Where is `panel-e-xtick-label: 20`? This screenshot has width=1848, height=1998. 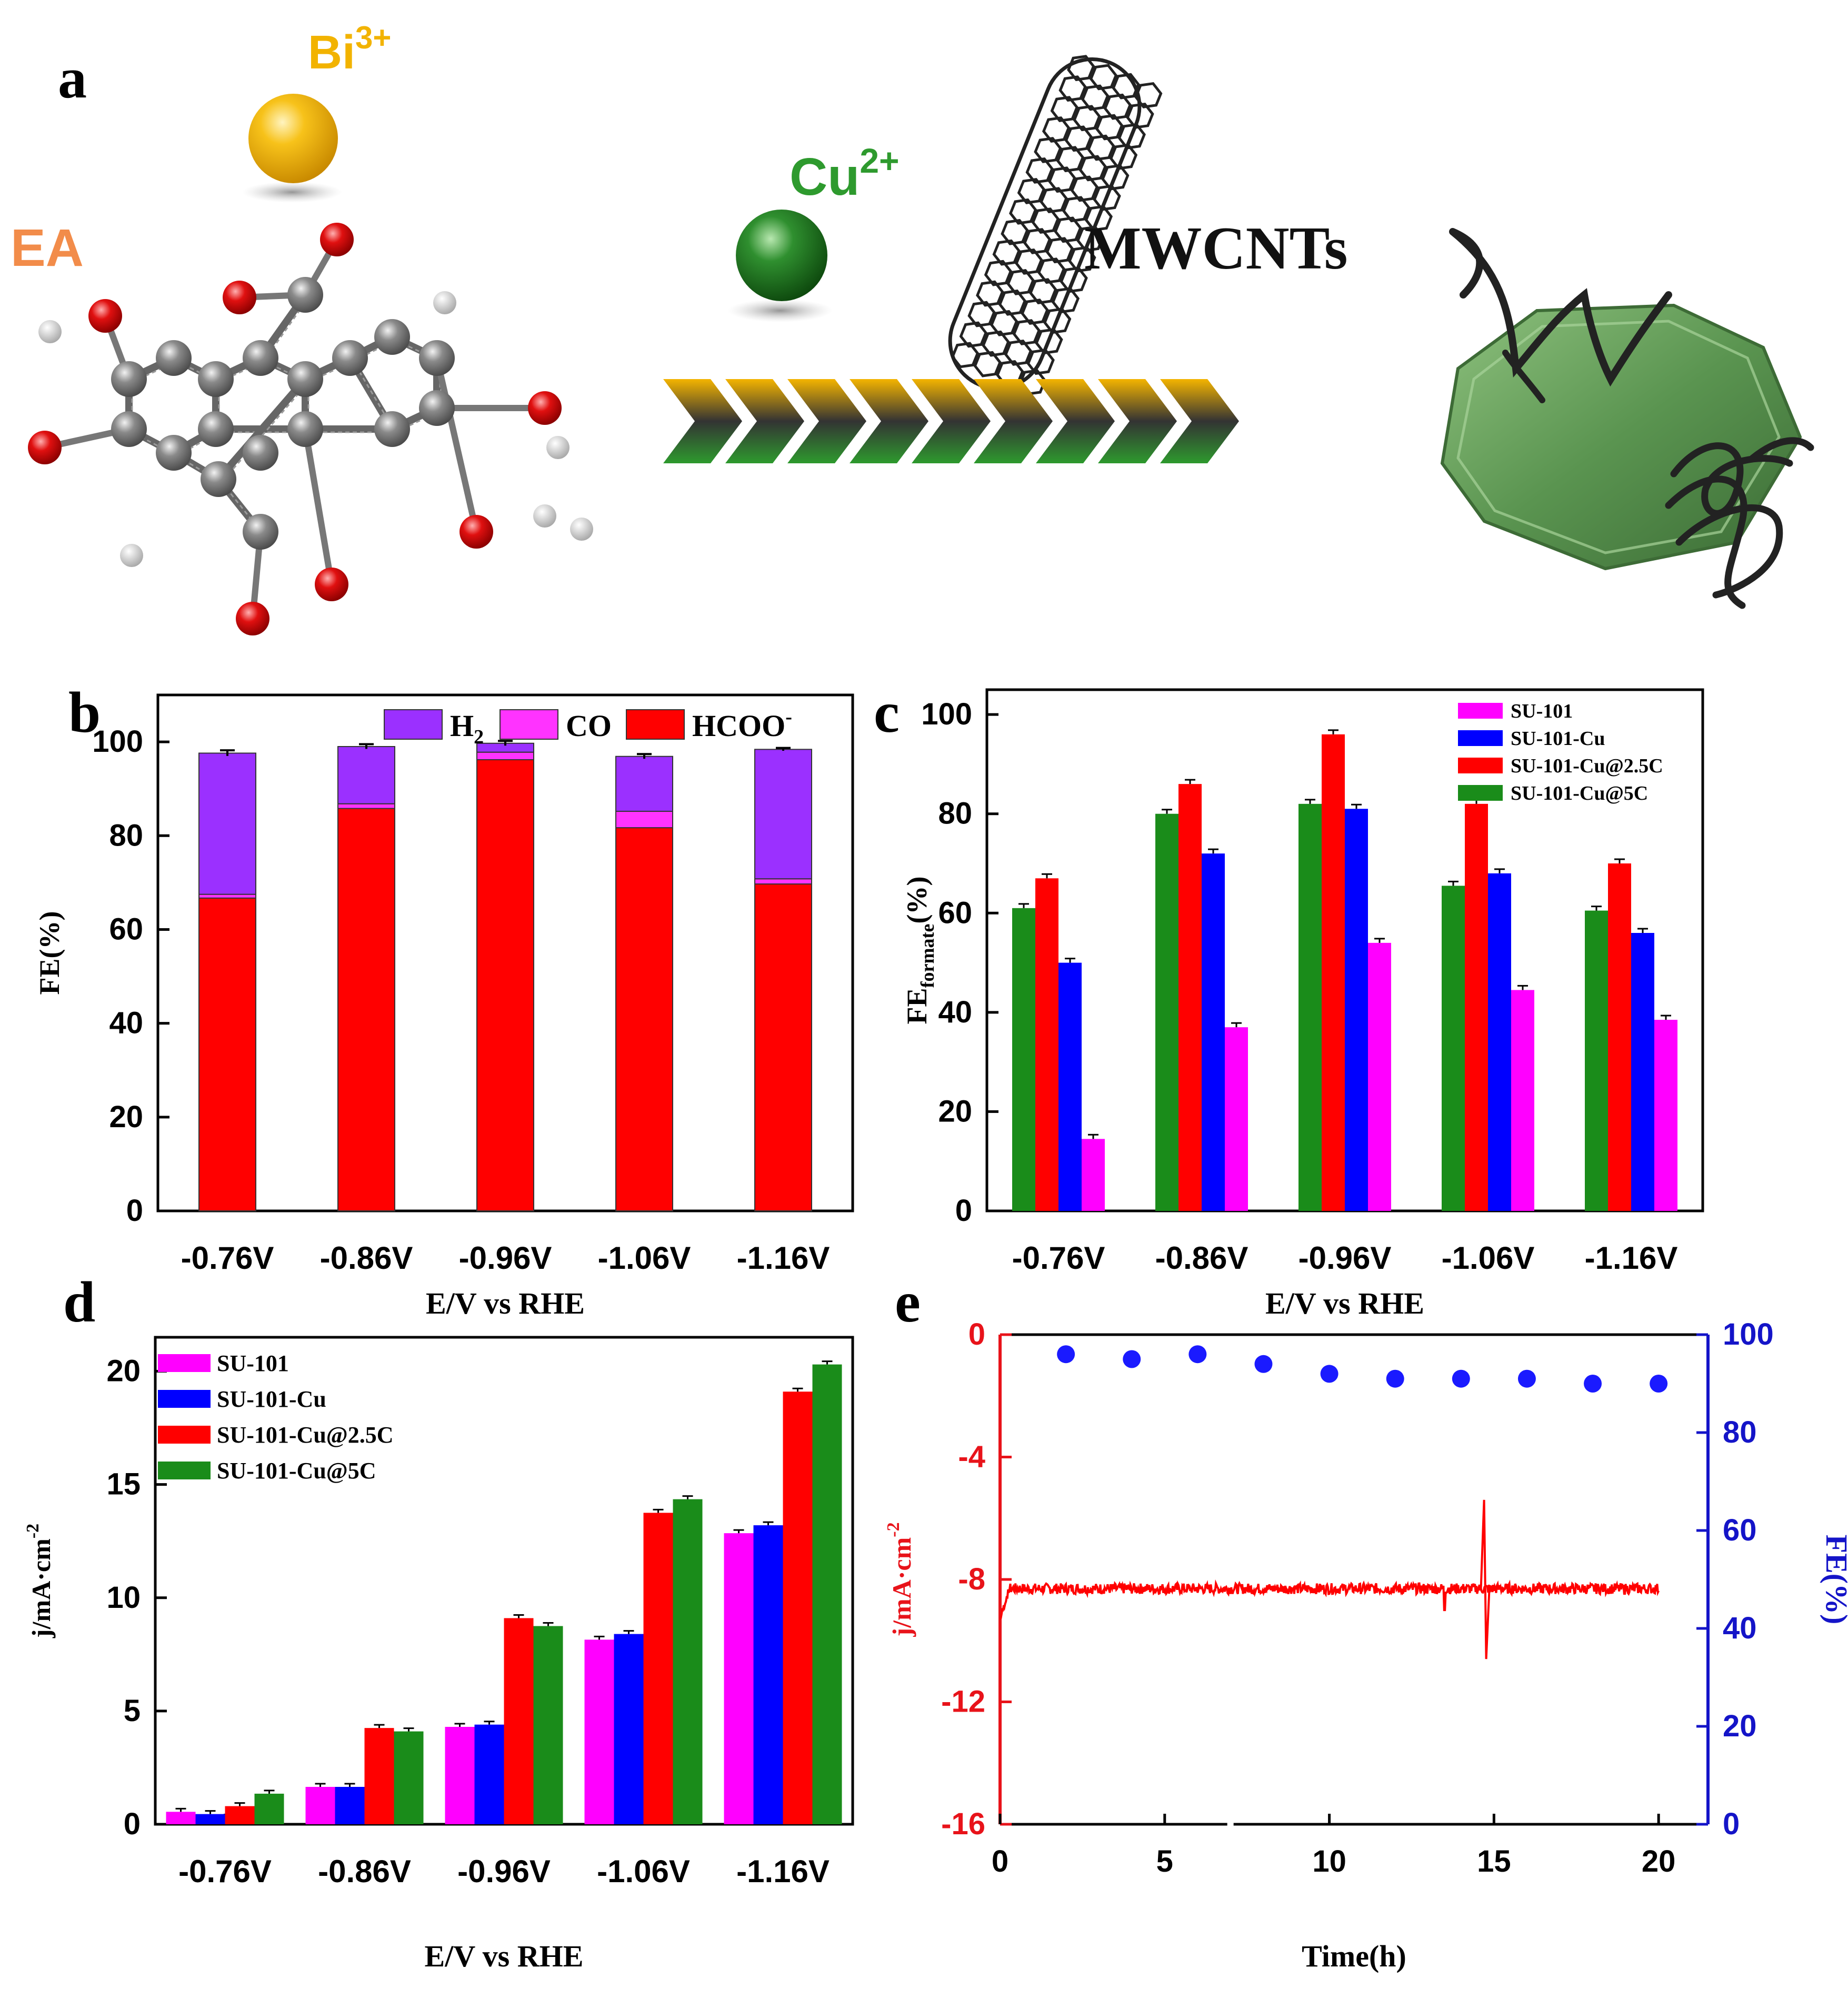
panel-e-xtick-label: 20 is located at coordinates (1659, 1861).